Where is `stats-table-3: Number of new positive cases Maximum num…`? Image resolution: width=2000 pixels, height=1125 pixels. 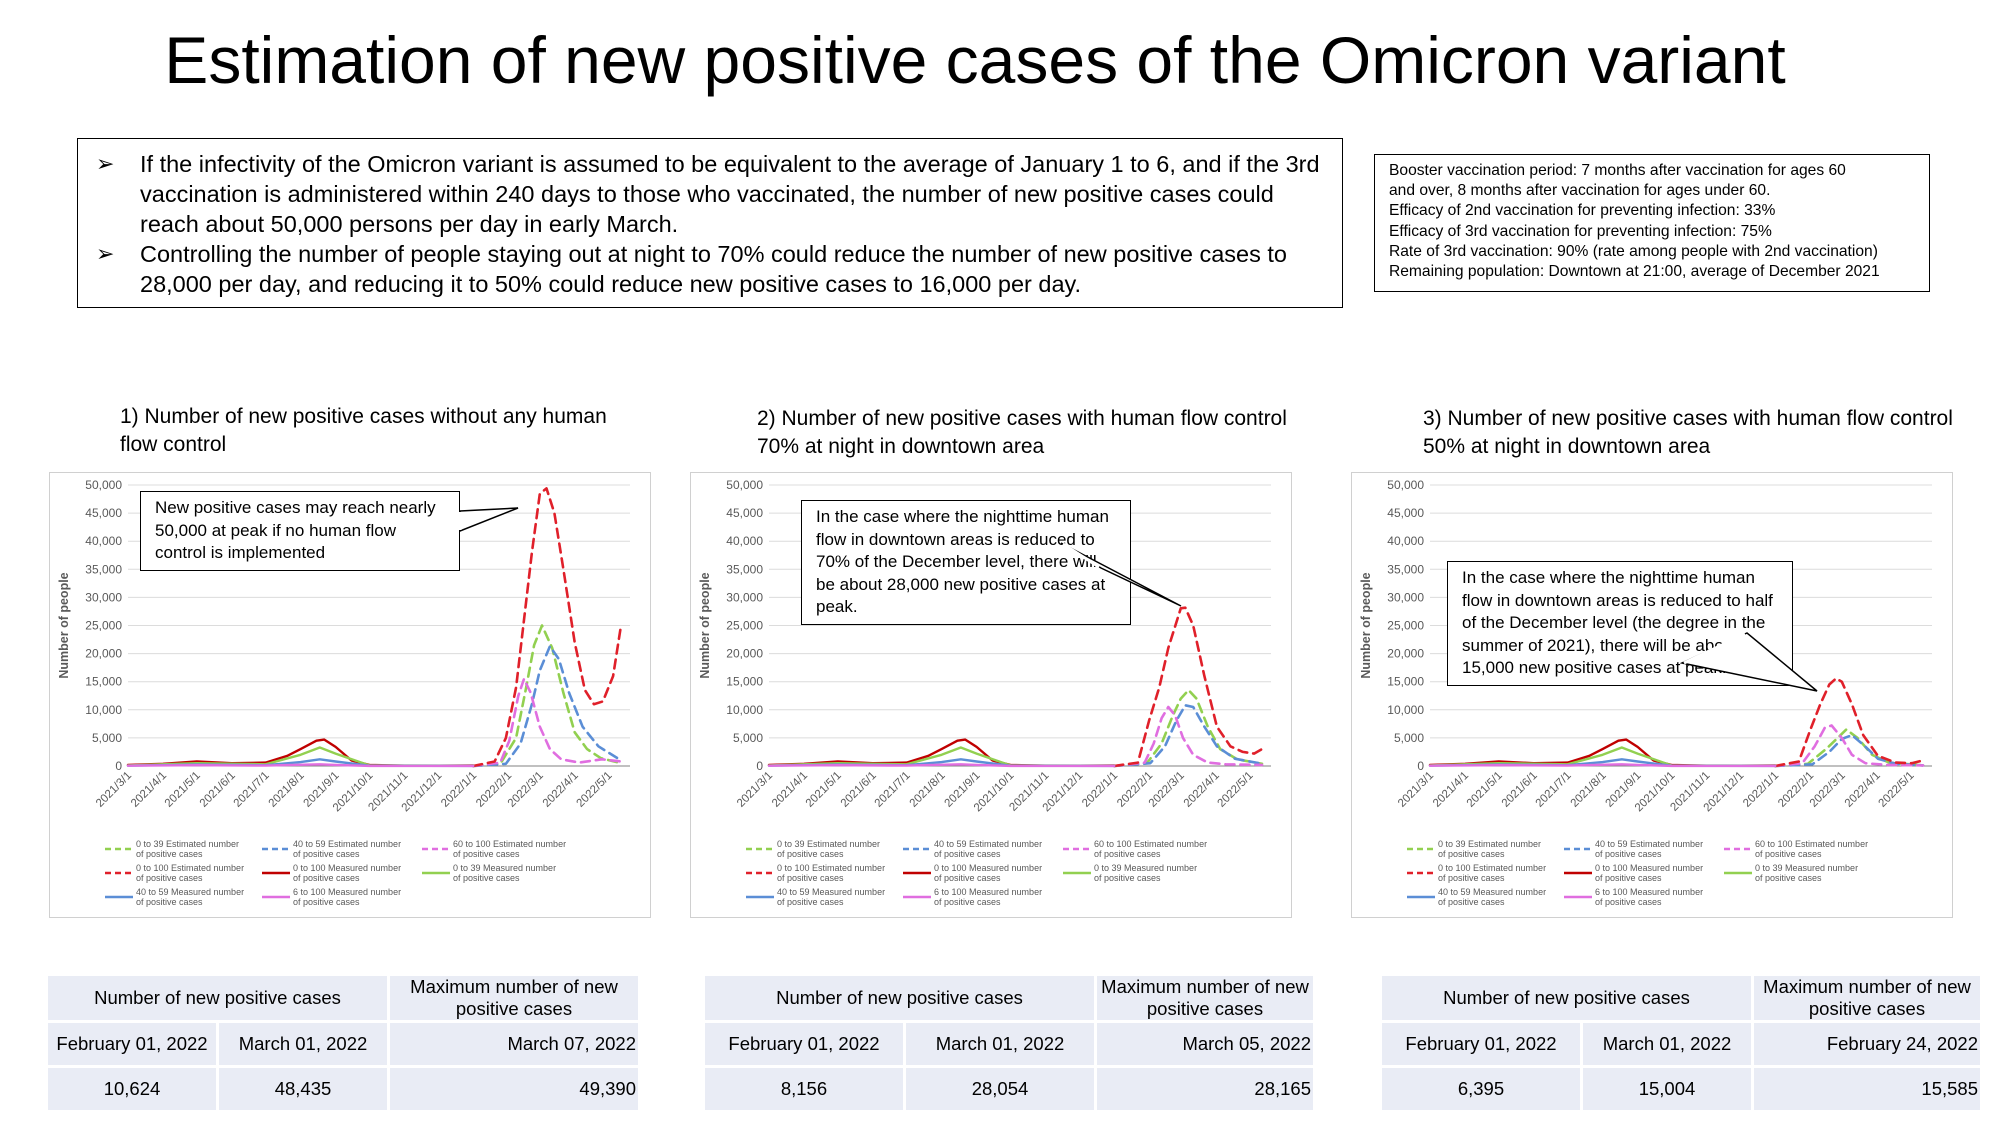 stats-table-3: Number of new positive cases Maximum num… is located at coordinates (1681, 1043).